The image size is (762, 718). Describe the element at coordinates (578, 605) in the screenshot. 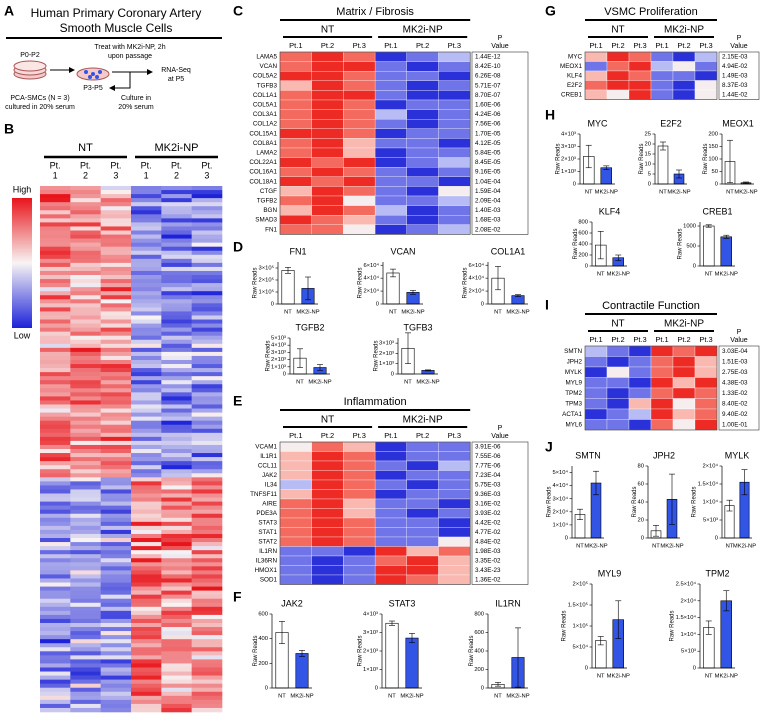

I see `y-tick-label: 1.5×10⁵` at that location.